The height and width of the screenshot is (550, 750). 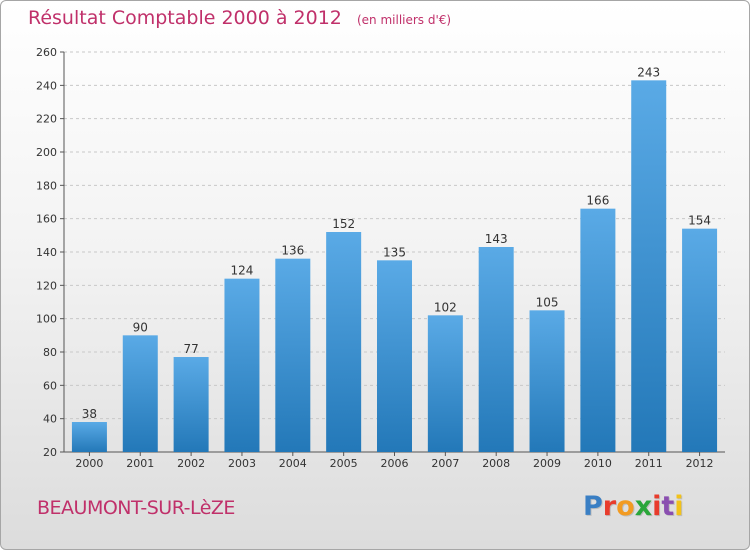 I want to click on x-tick-label: 2001, so click(x=140, y=463).